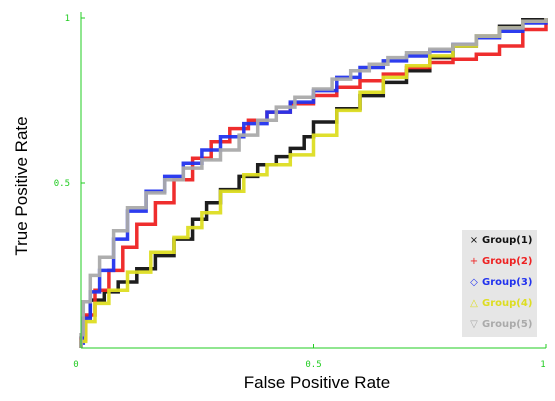 The height and width of the screenshot is (401, 555). What do you see at coordinates (474, 240) in the screenshot?
I see `legend-marker-1: ×` at bounding box center [474, 240].